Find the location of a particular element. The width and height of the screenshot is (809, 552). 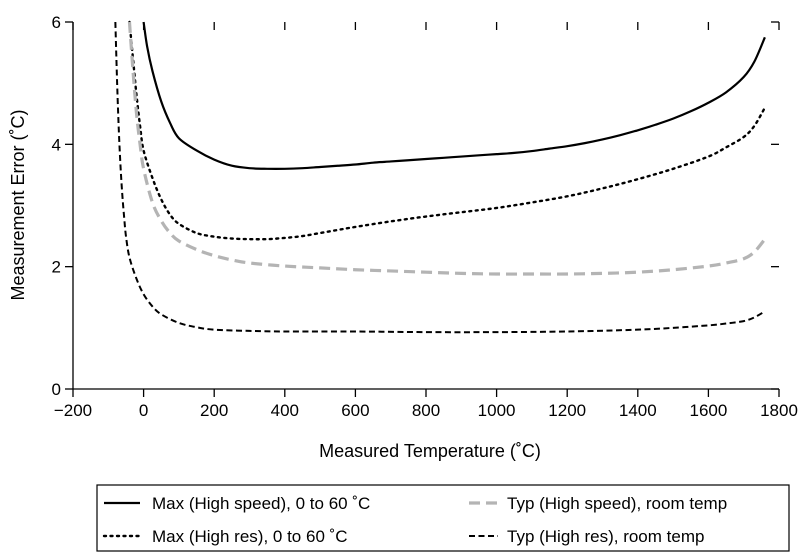

x-axis-title: Measured Temperature (˚C) is located at coordinates (430, 451).